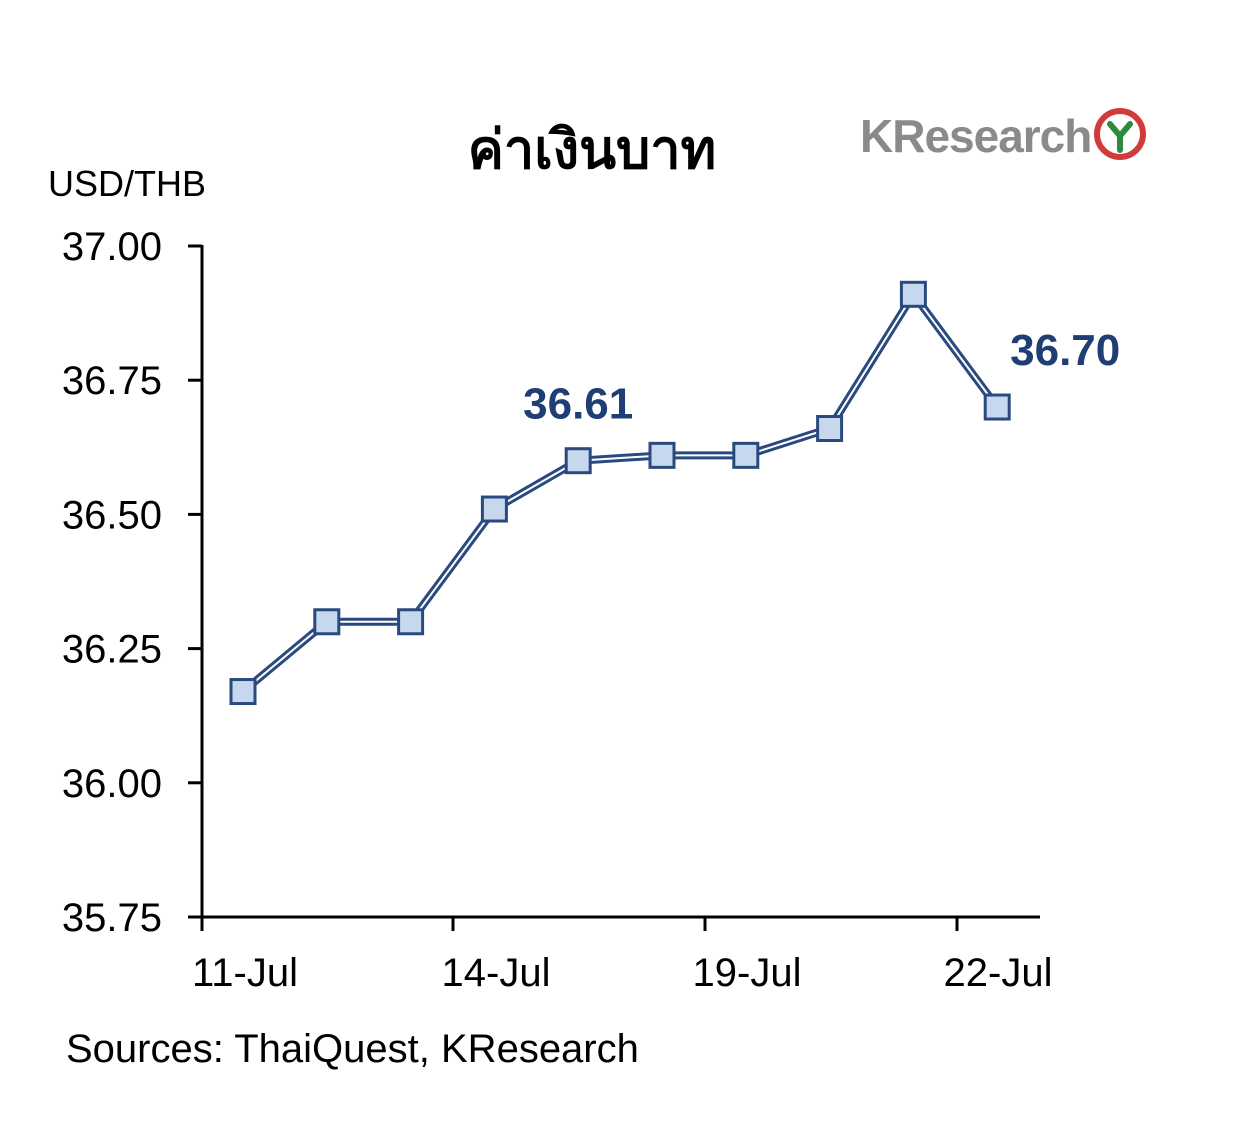  I want to click on x-tick-label: 19-Jul, so click(747, 973).